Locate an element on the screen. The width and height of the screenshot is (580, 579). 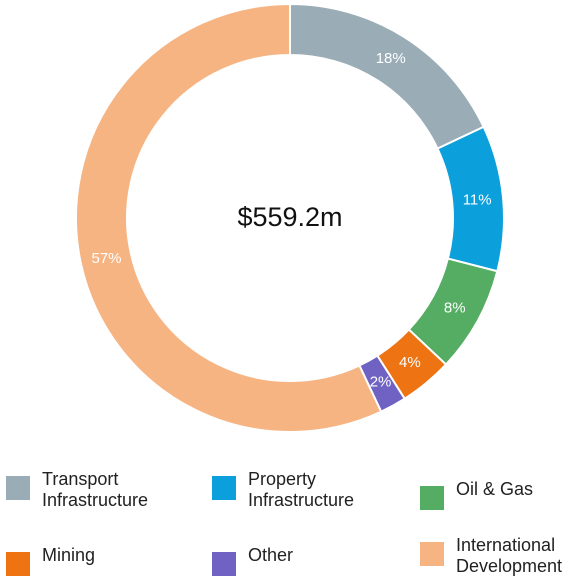
slice-percent-label: 8% is located at coordinates (455, 308).